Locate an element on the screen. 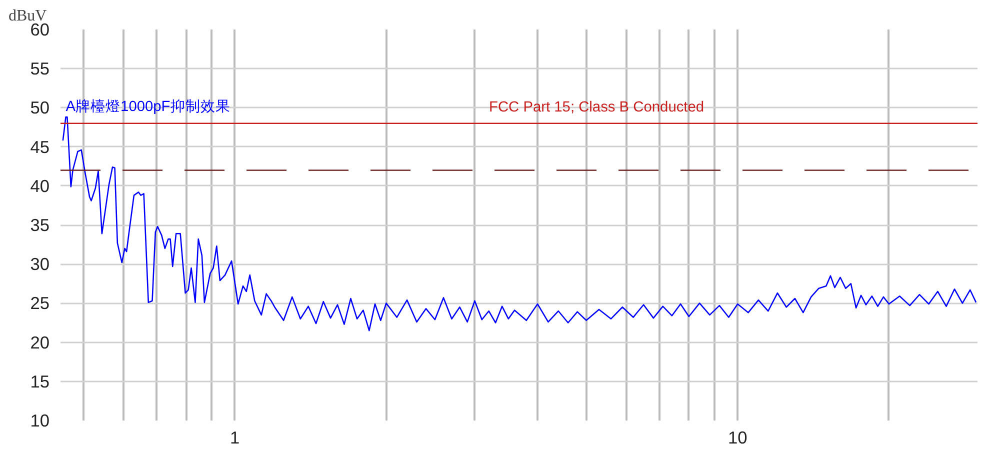 The image size is (990, 455). y-tick-label: 25 is located at coordinates (40, 303).